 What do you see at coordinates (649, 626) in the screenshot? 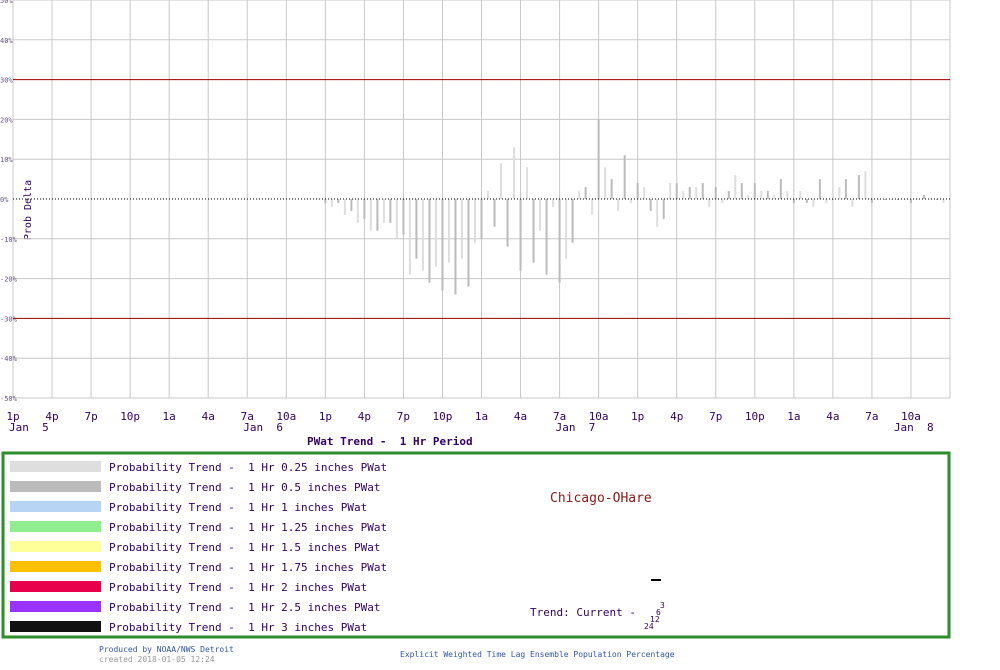
I see `trend-hour: 24` at bounding box center [649, 626].